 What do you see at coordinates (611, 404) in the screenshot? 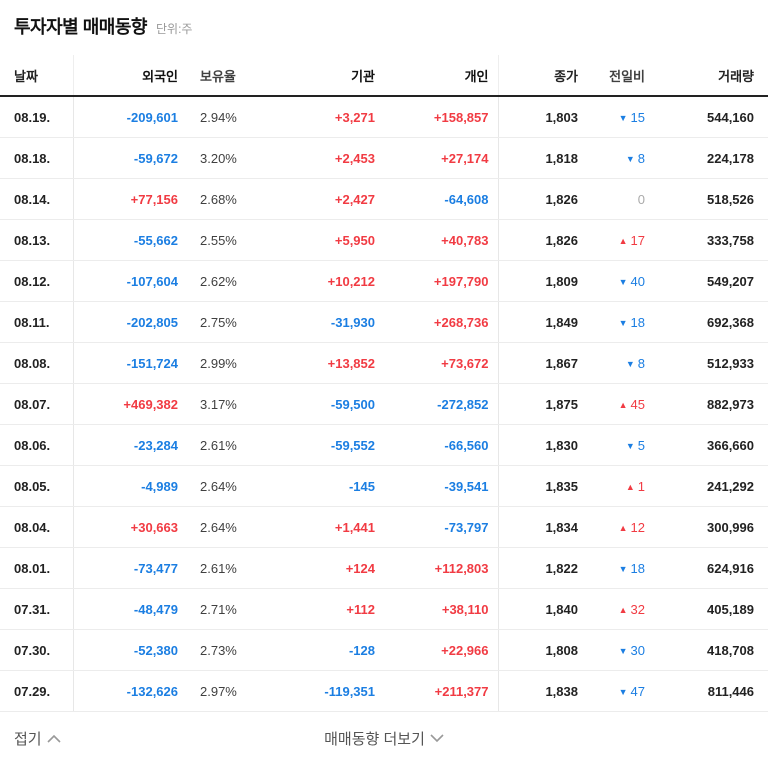
I see `change-cell: ▲ 45` at bounding box center [611, 404].